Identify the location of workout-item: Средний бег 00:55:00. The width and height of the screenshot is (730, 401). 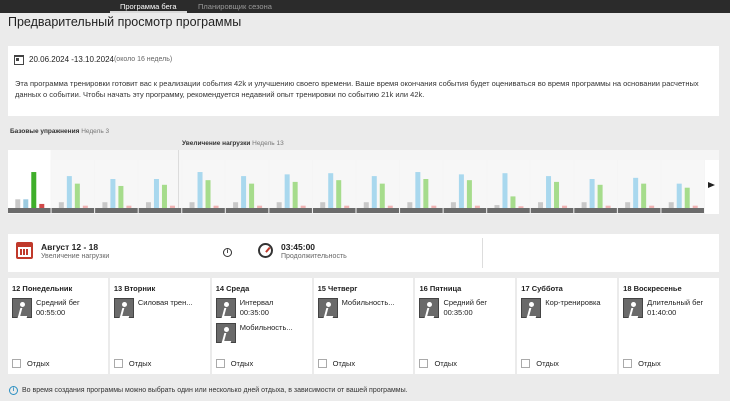
(46, 308).